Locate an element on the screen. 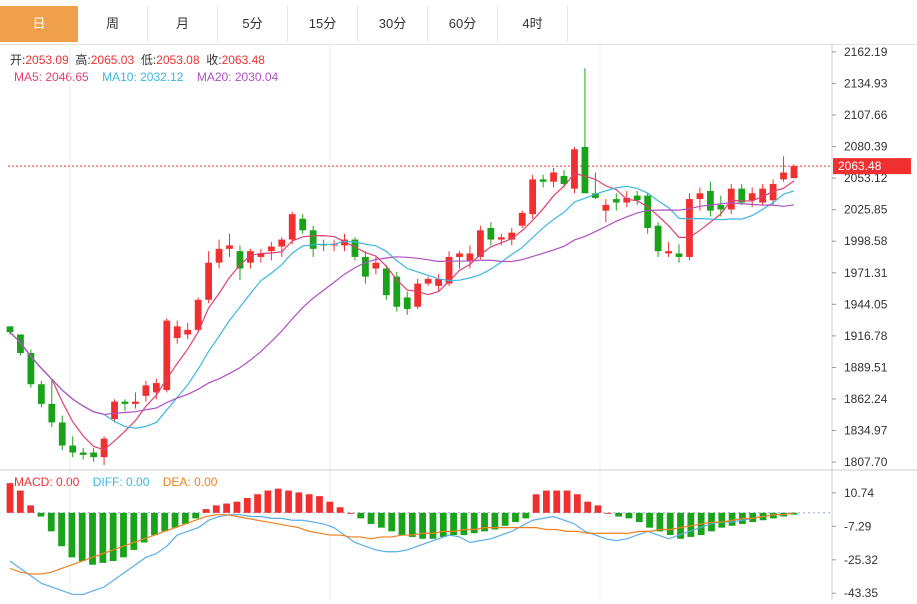 The width and height of the screenshot is (917, 604). dea-value: 0.00 is located at coordinates (206, 482).